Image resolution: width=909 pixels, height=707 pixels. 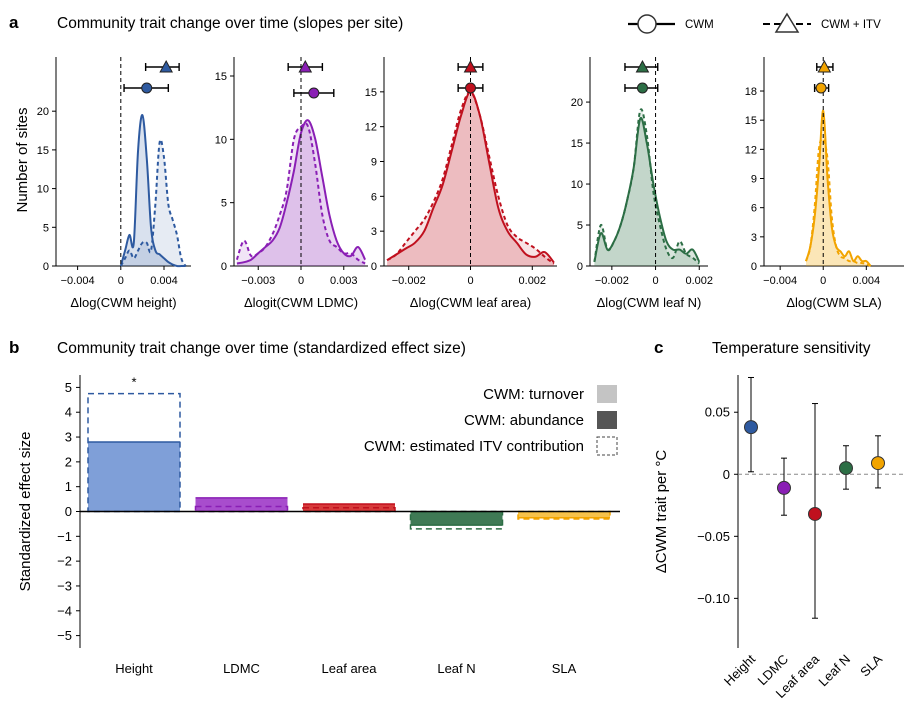 What do you see at coordinates (461, 183) in the screenshot?
I see `density-subplot-leaf_area: 0 3 6 9 12 15 −0.002 0 0.002 Δlog(CWM leaf area)` at bounding box center [461, 183].